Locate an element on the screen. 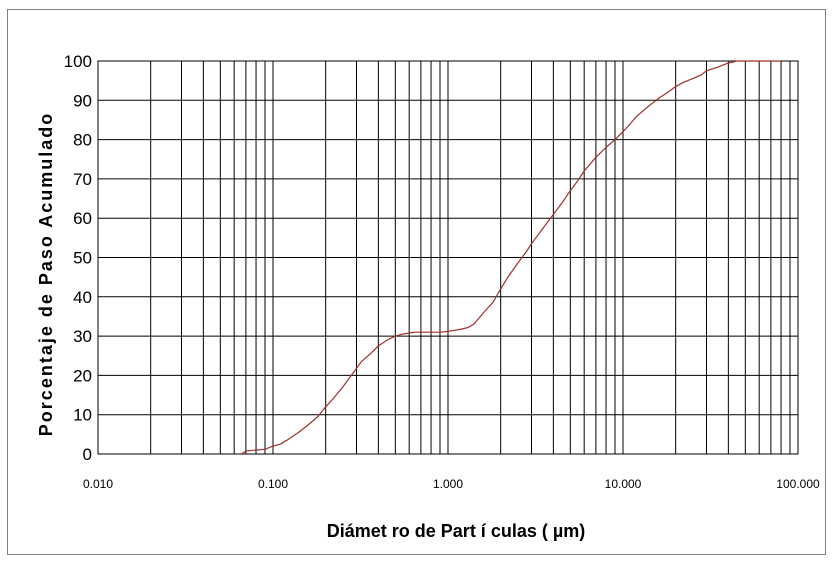 The image size is (834, 562). y-tick-label: 40 is located at coordinates (82, 297).